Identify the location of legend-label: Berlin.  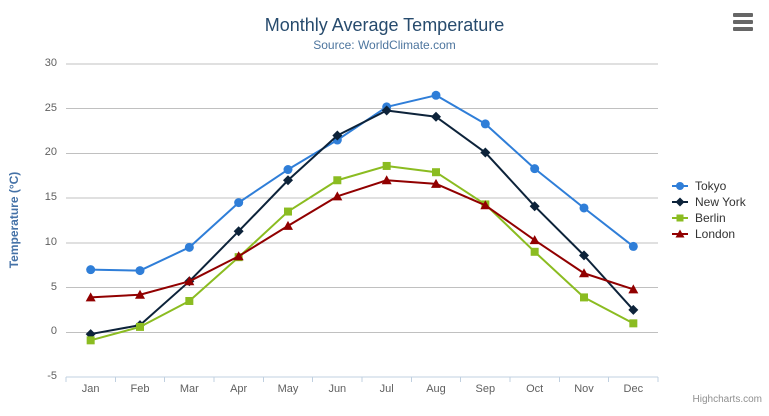
(710, 218).